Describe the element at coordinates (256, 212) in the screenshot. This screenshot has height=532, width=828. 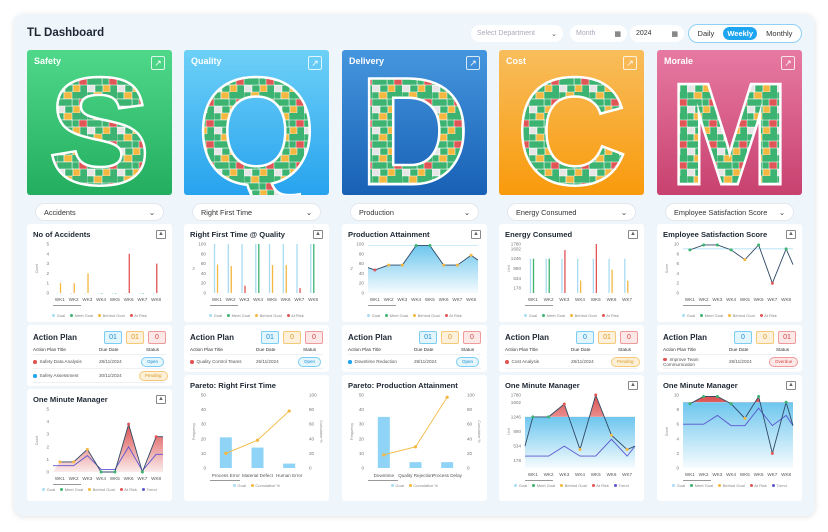
I see `metric-dropdown: Right First Time ⌄` at that location.